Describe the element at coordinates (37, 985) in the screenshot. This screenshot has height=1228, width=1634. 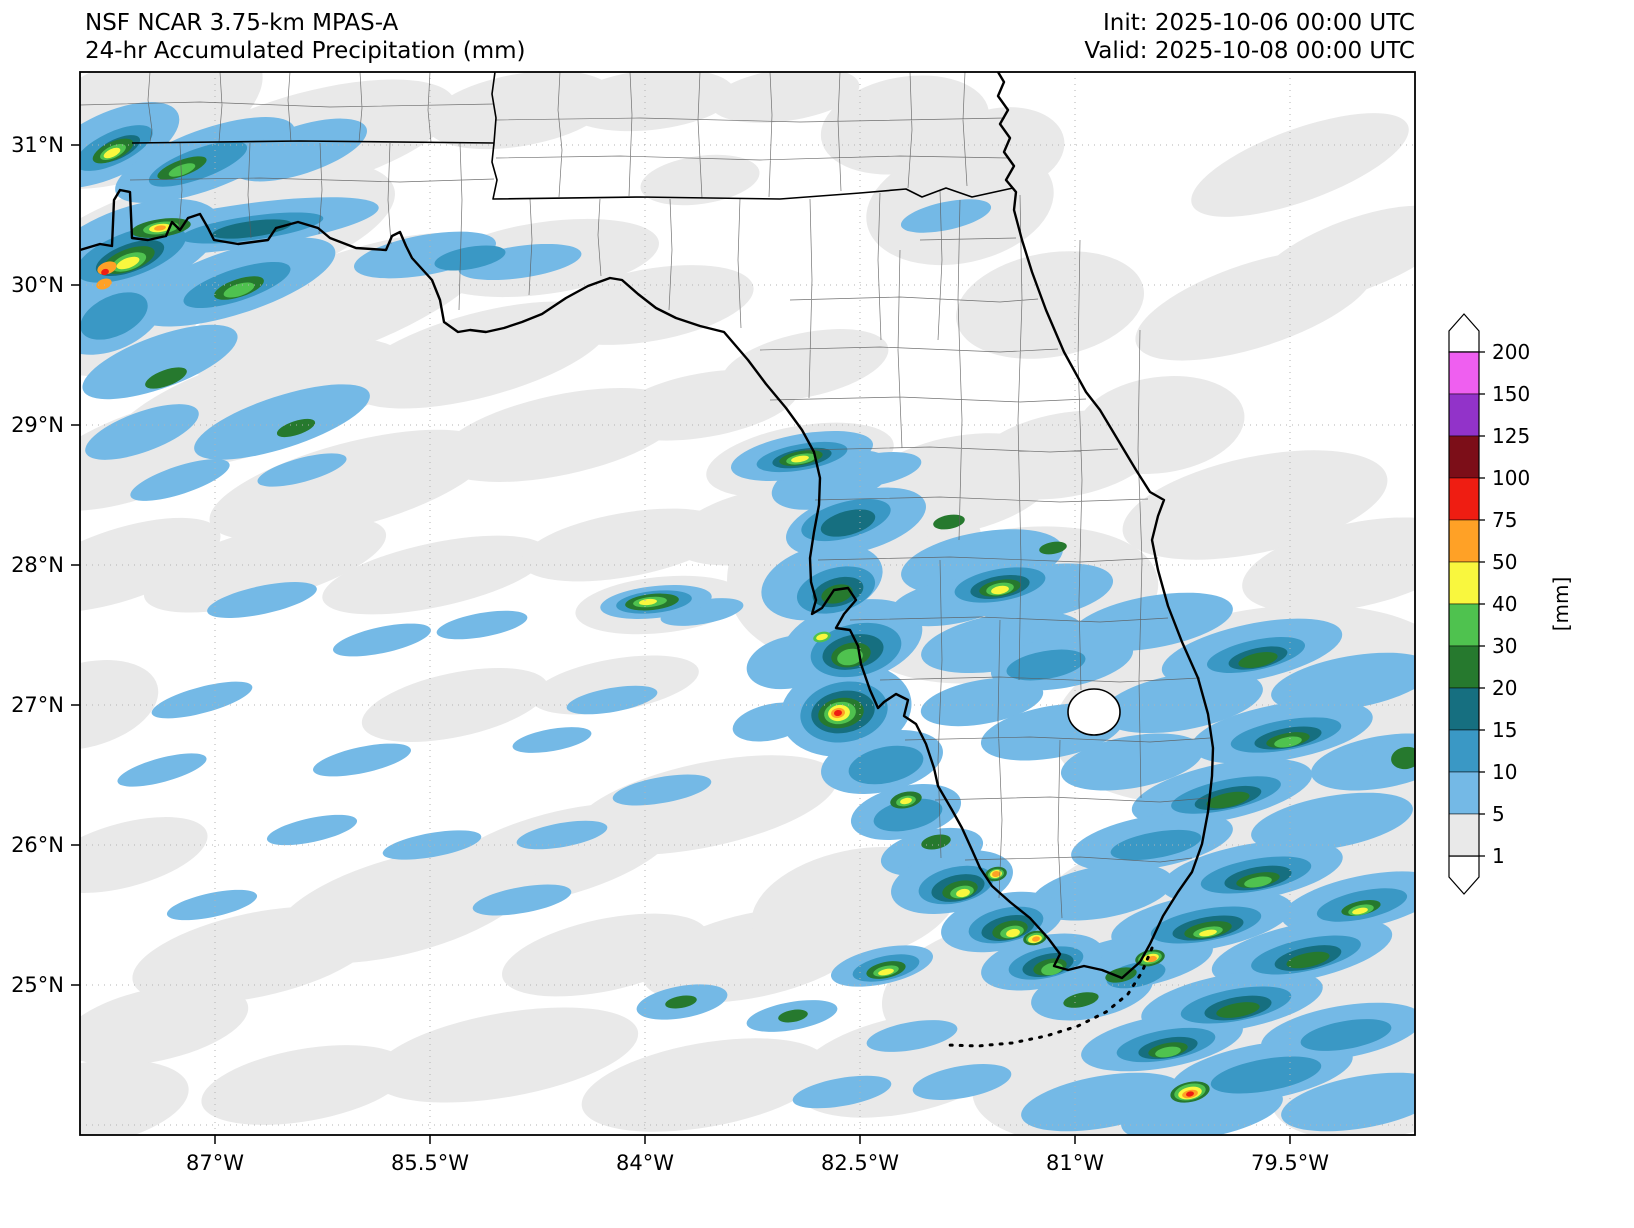
I see `lat-tick-label: 25°N` at that location.